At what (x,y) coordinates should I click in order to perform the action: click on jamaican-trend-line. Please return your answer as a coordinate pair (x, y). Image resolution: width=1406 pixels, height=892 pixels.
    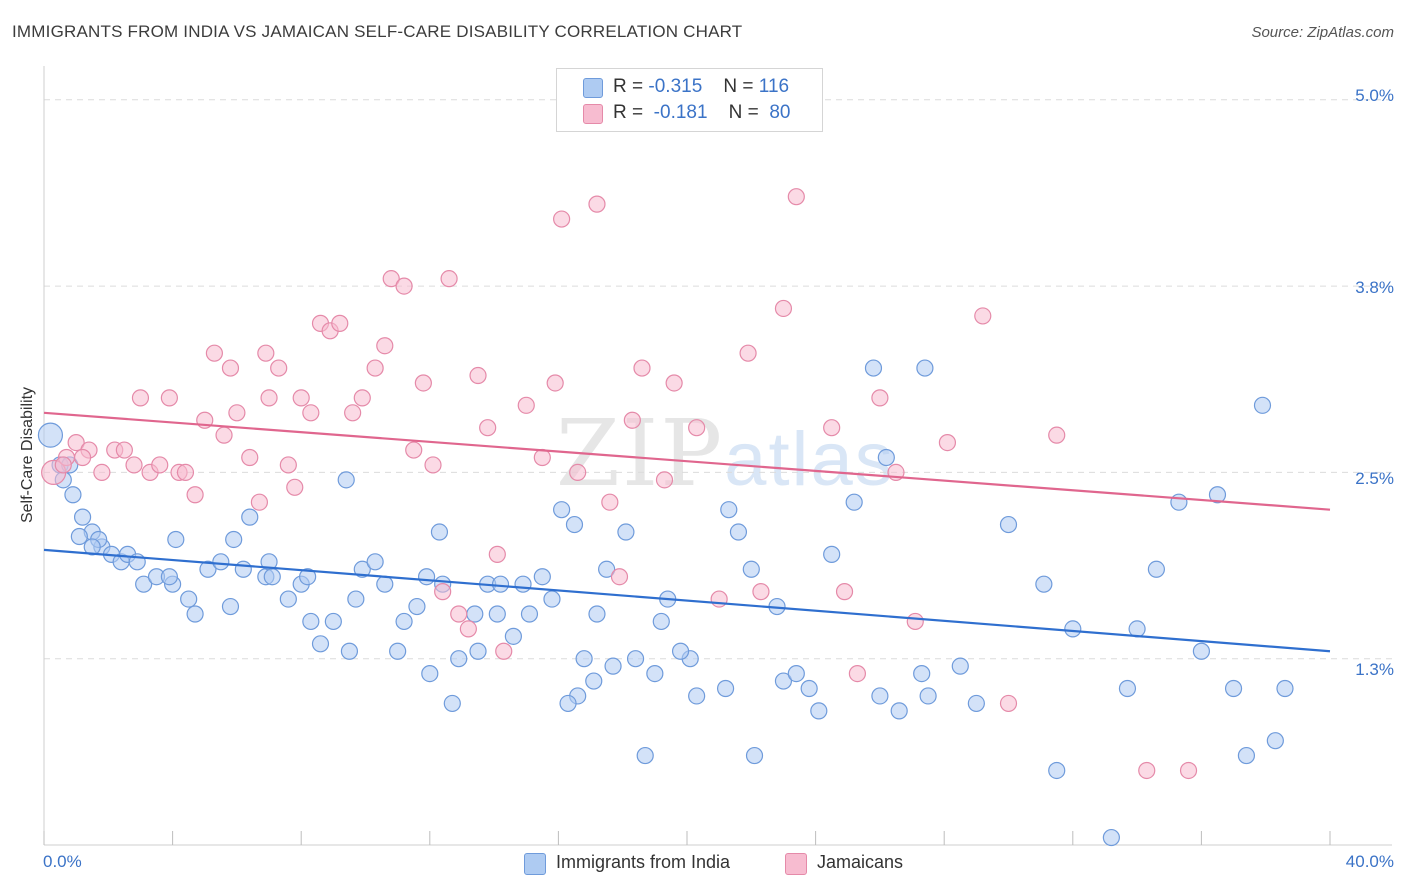
    Looking at the image, I should click on (687, 461).